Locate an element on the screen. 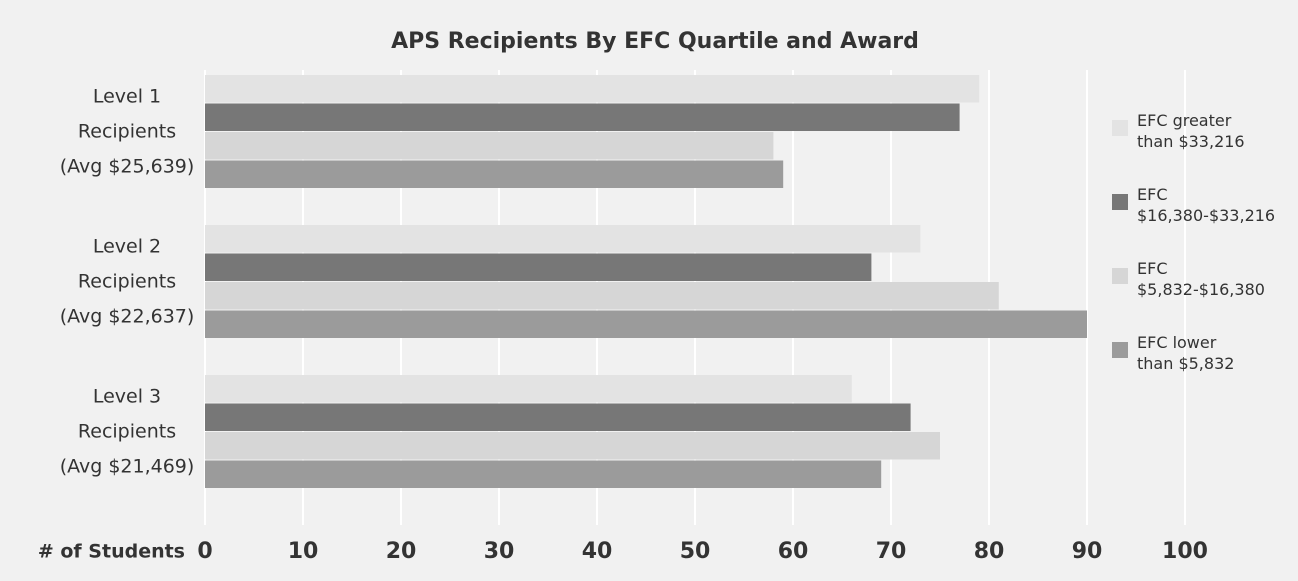  x-tick-label: 30 is located at coordinates (499, 551).